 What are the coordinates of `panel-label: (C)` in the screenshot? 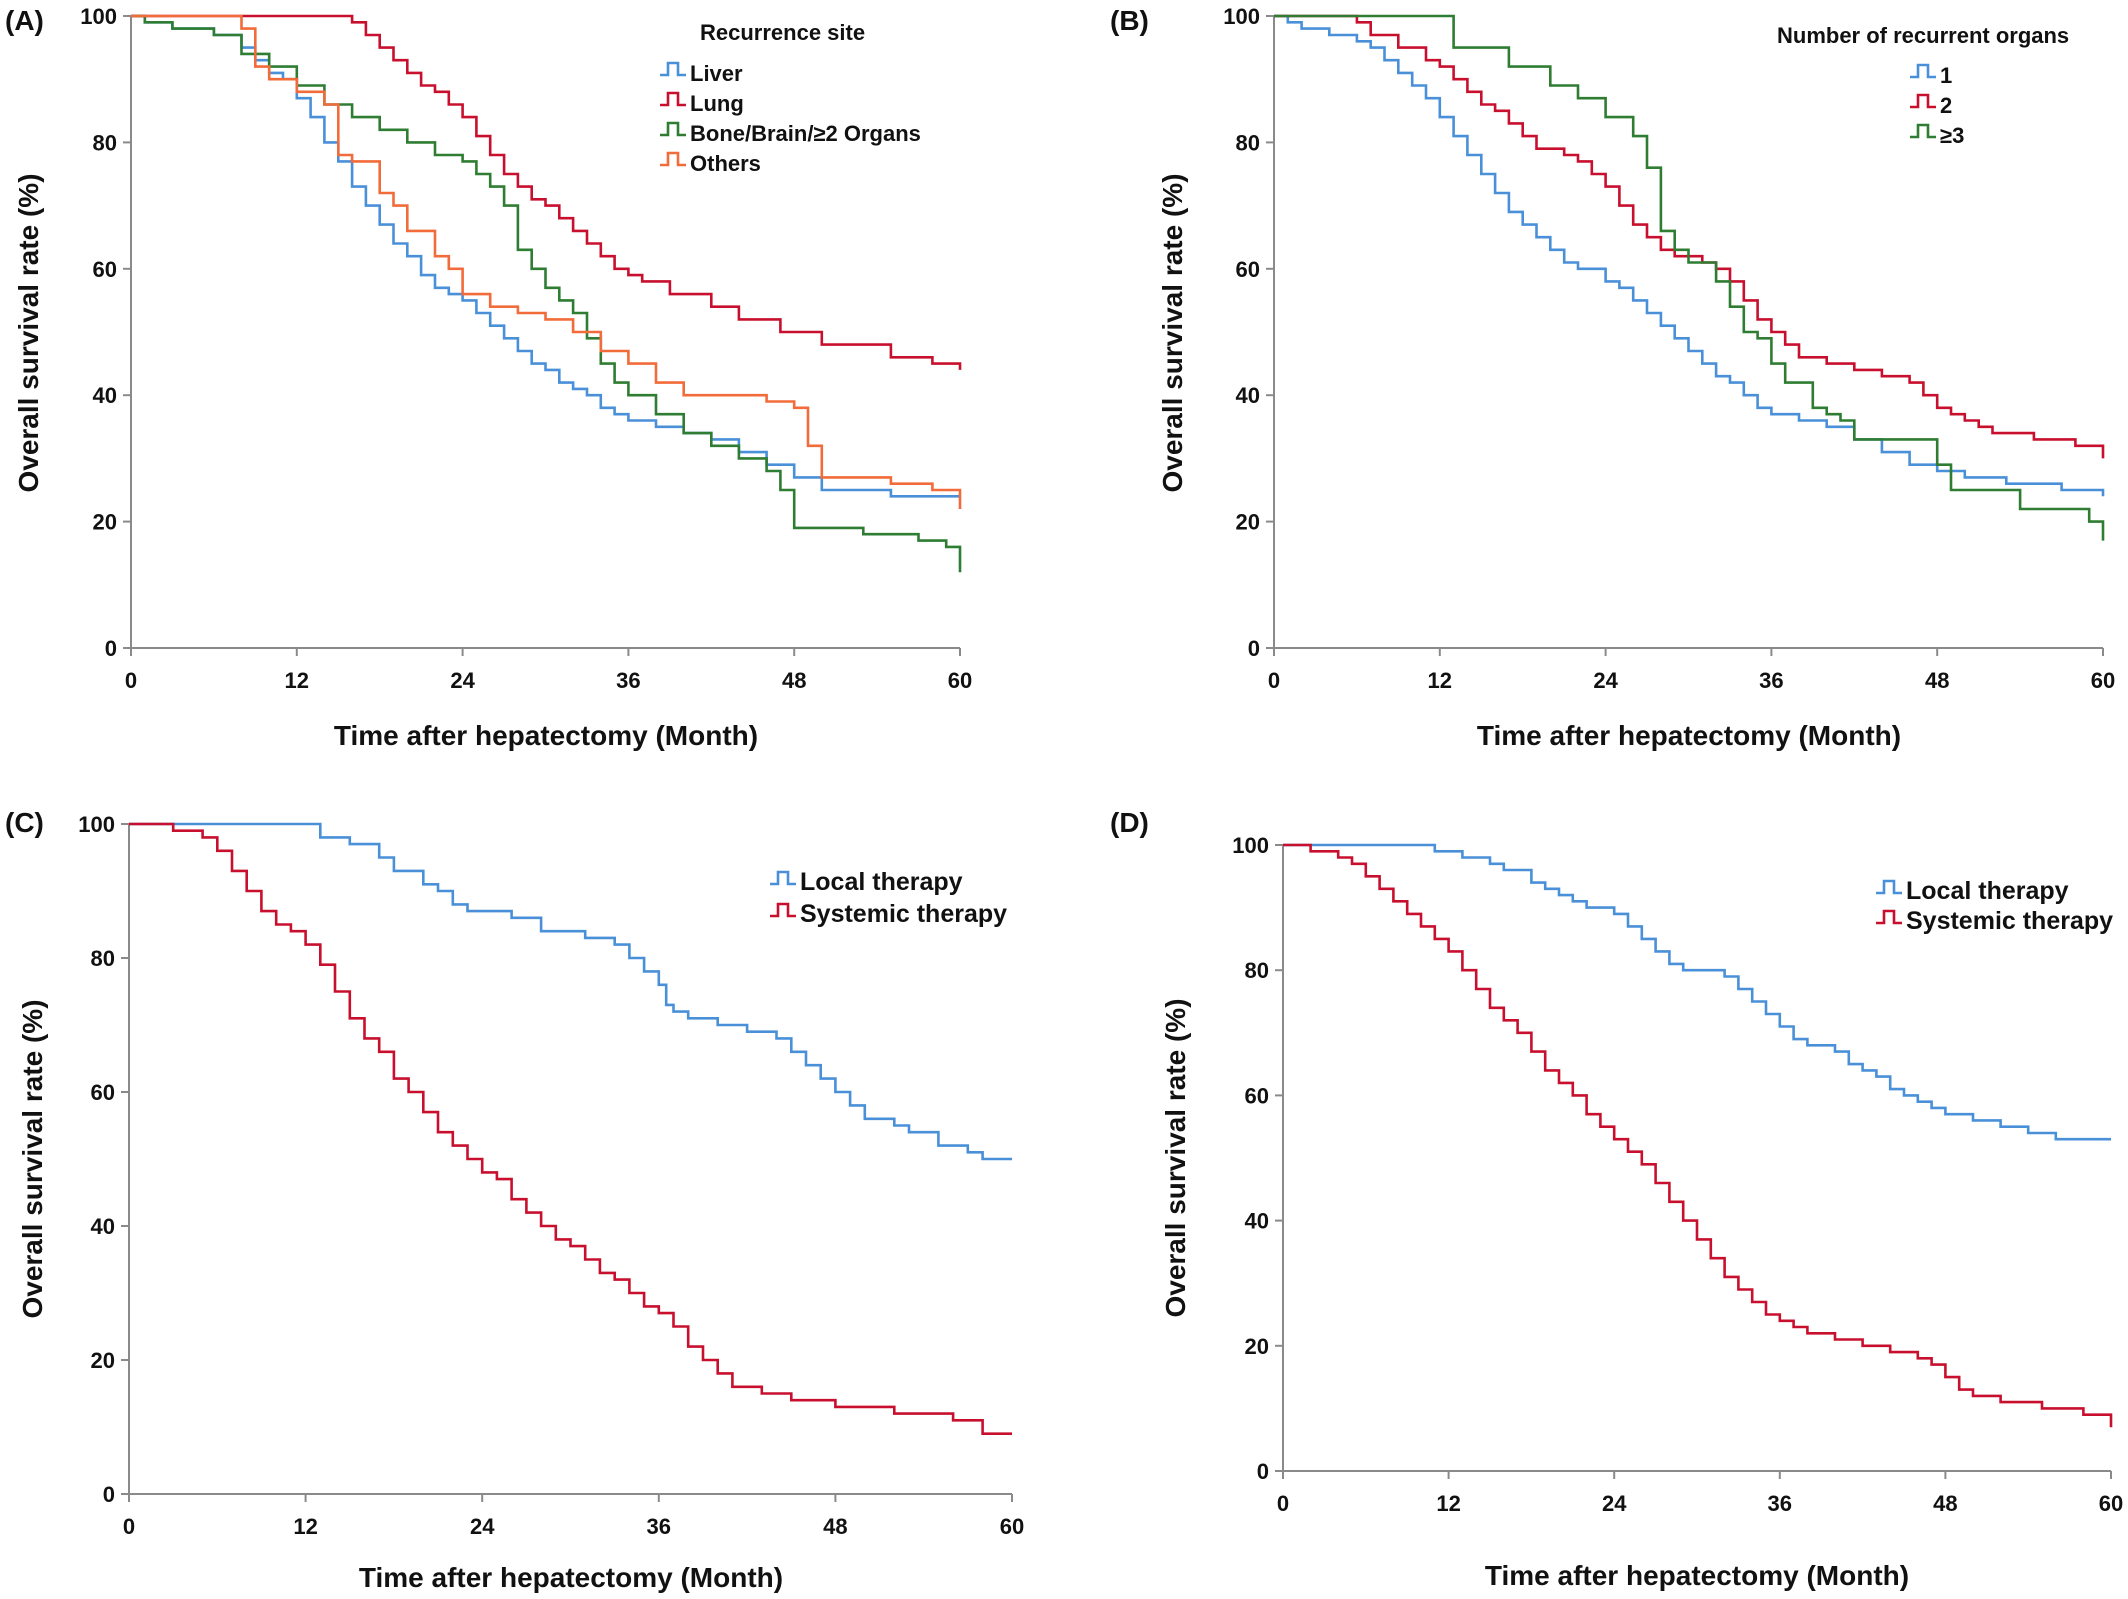 It's located at (24, 822).